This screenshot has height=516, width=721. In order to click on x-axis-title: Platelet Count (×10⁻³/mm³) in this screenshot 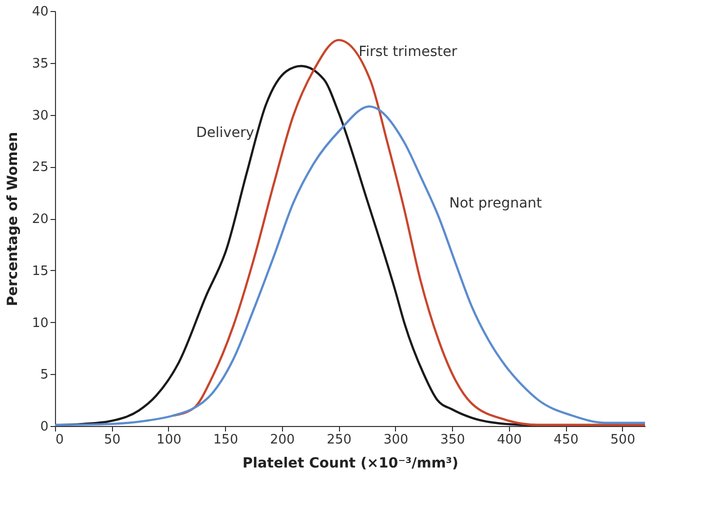, I will do `click(350, 464)`.